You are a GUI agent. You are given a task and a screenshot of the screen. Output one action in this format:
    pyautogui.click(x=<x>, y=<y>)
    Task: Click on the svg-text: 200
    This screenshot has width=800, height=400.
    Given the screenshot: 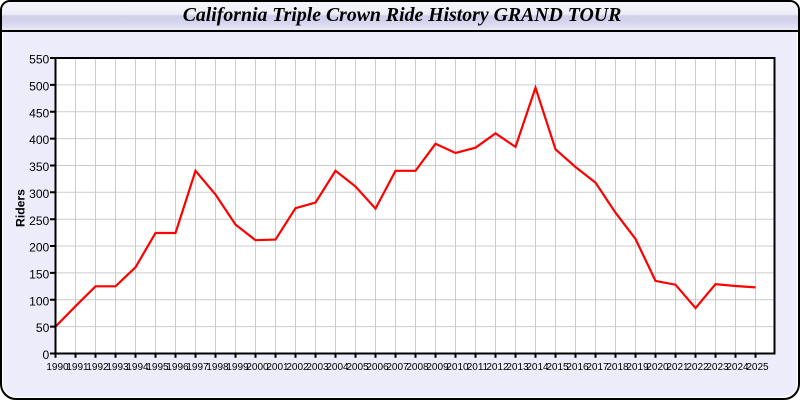 What is the action you would take?
    pyautogui.click(x=39, y=248)
    